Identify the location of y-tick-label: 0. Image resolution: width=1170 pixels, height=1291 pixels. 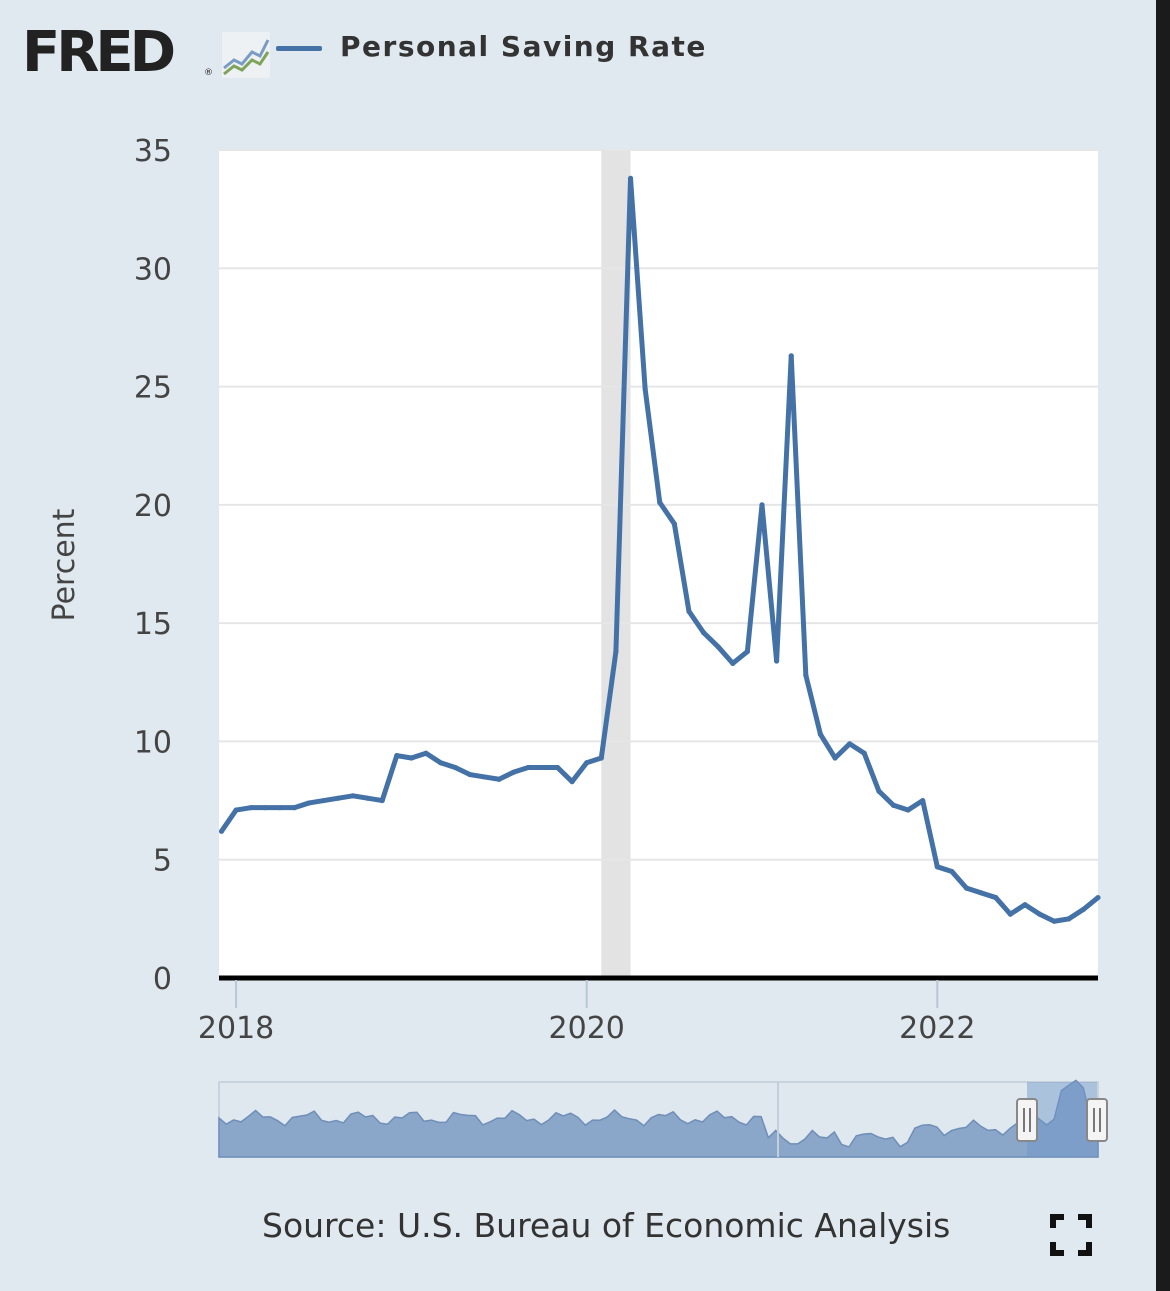
(162, 979).